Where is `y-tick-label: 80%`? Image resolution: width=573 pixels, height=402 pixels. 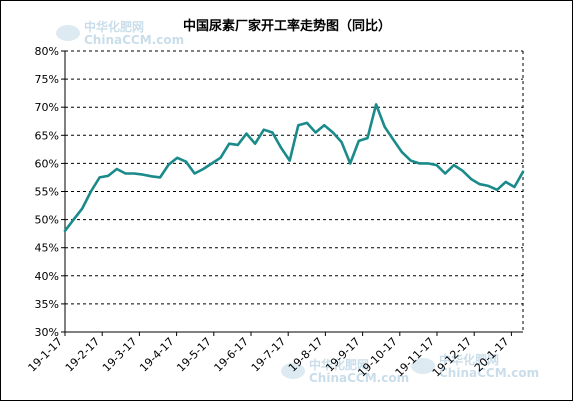 y-tick-label: 80% is located at coordinates (47, 51).